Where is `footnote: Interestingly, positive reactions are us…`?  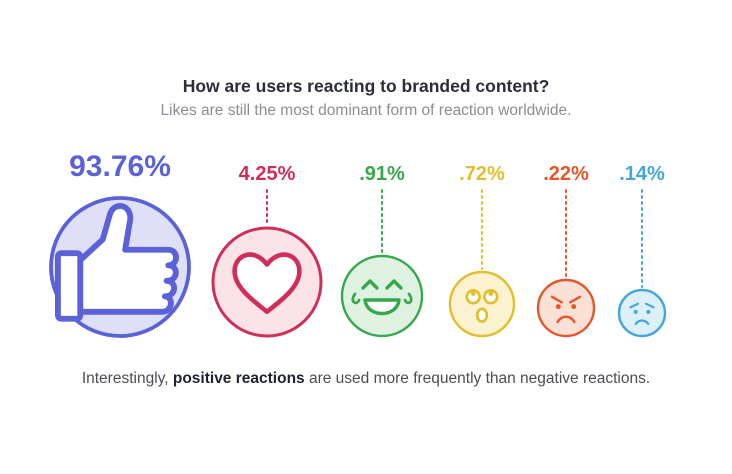 footnote: Interestingly, positive reactions are us… is located at coordinates (366, 379).